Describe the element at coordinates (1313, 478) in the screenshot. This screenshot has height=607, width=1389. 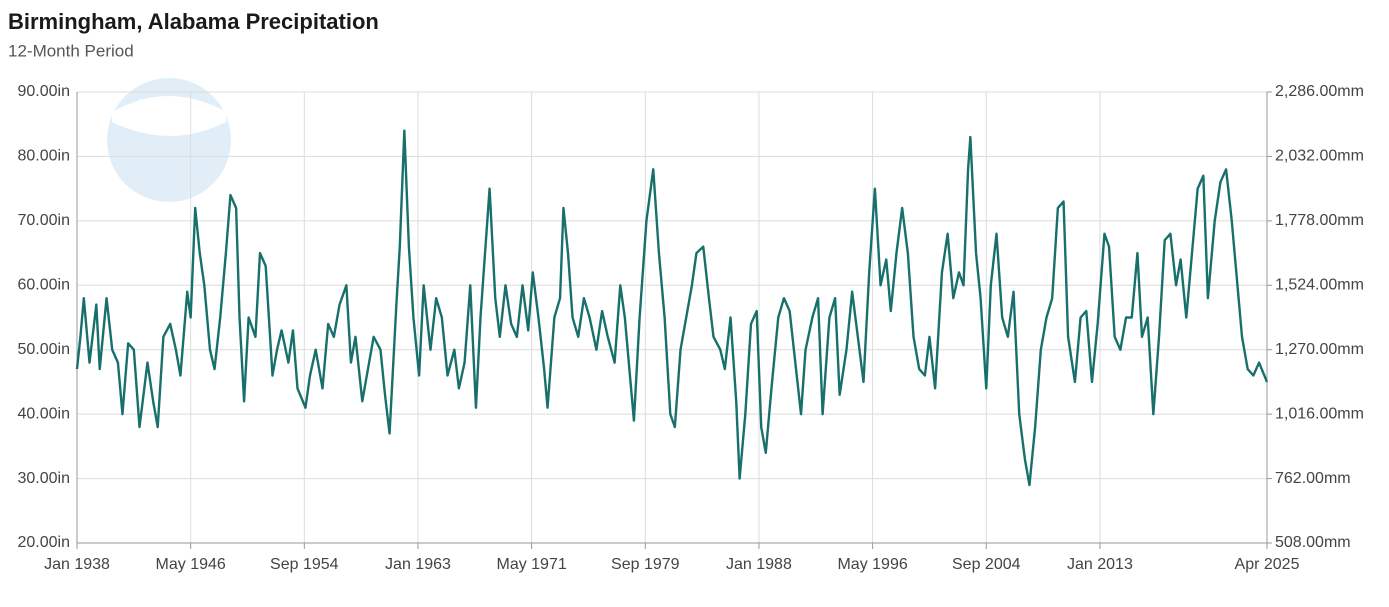
I see `y2-tick-label: 762.00mm` at that location.